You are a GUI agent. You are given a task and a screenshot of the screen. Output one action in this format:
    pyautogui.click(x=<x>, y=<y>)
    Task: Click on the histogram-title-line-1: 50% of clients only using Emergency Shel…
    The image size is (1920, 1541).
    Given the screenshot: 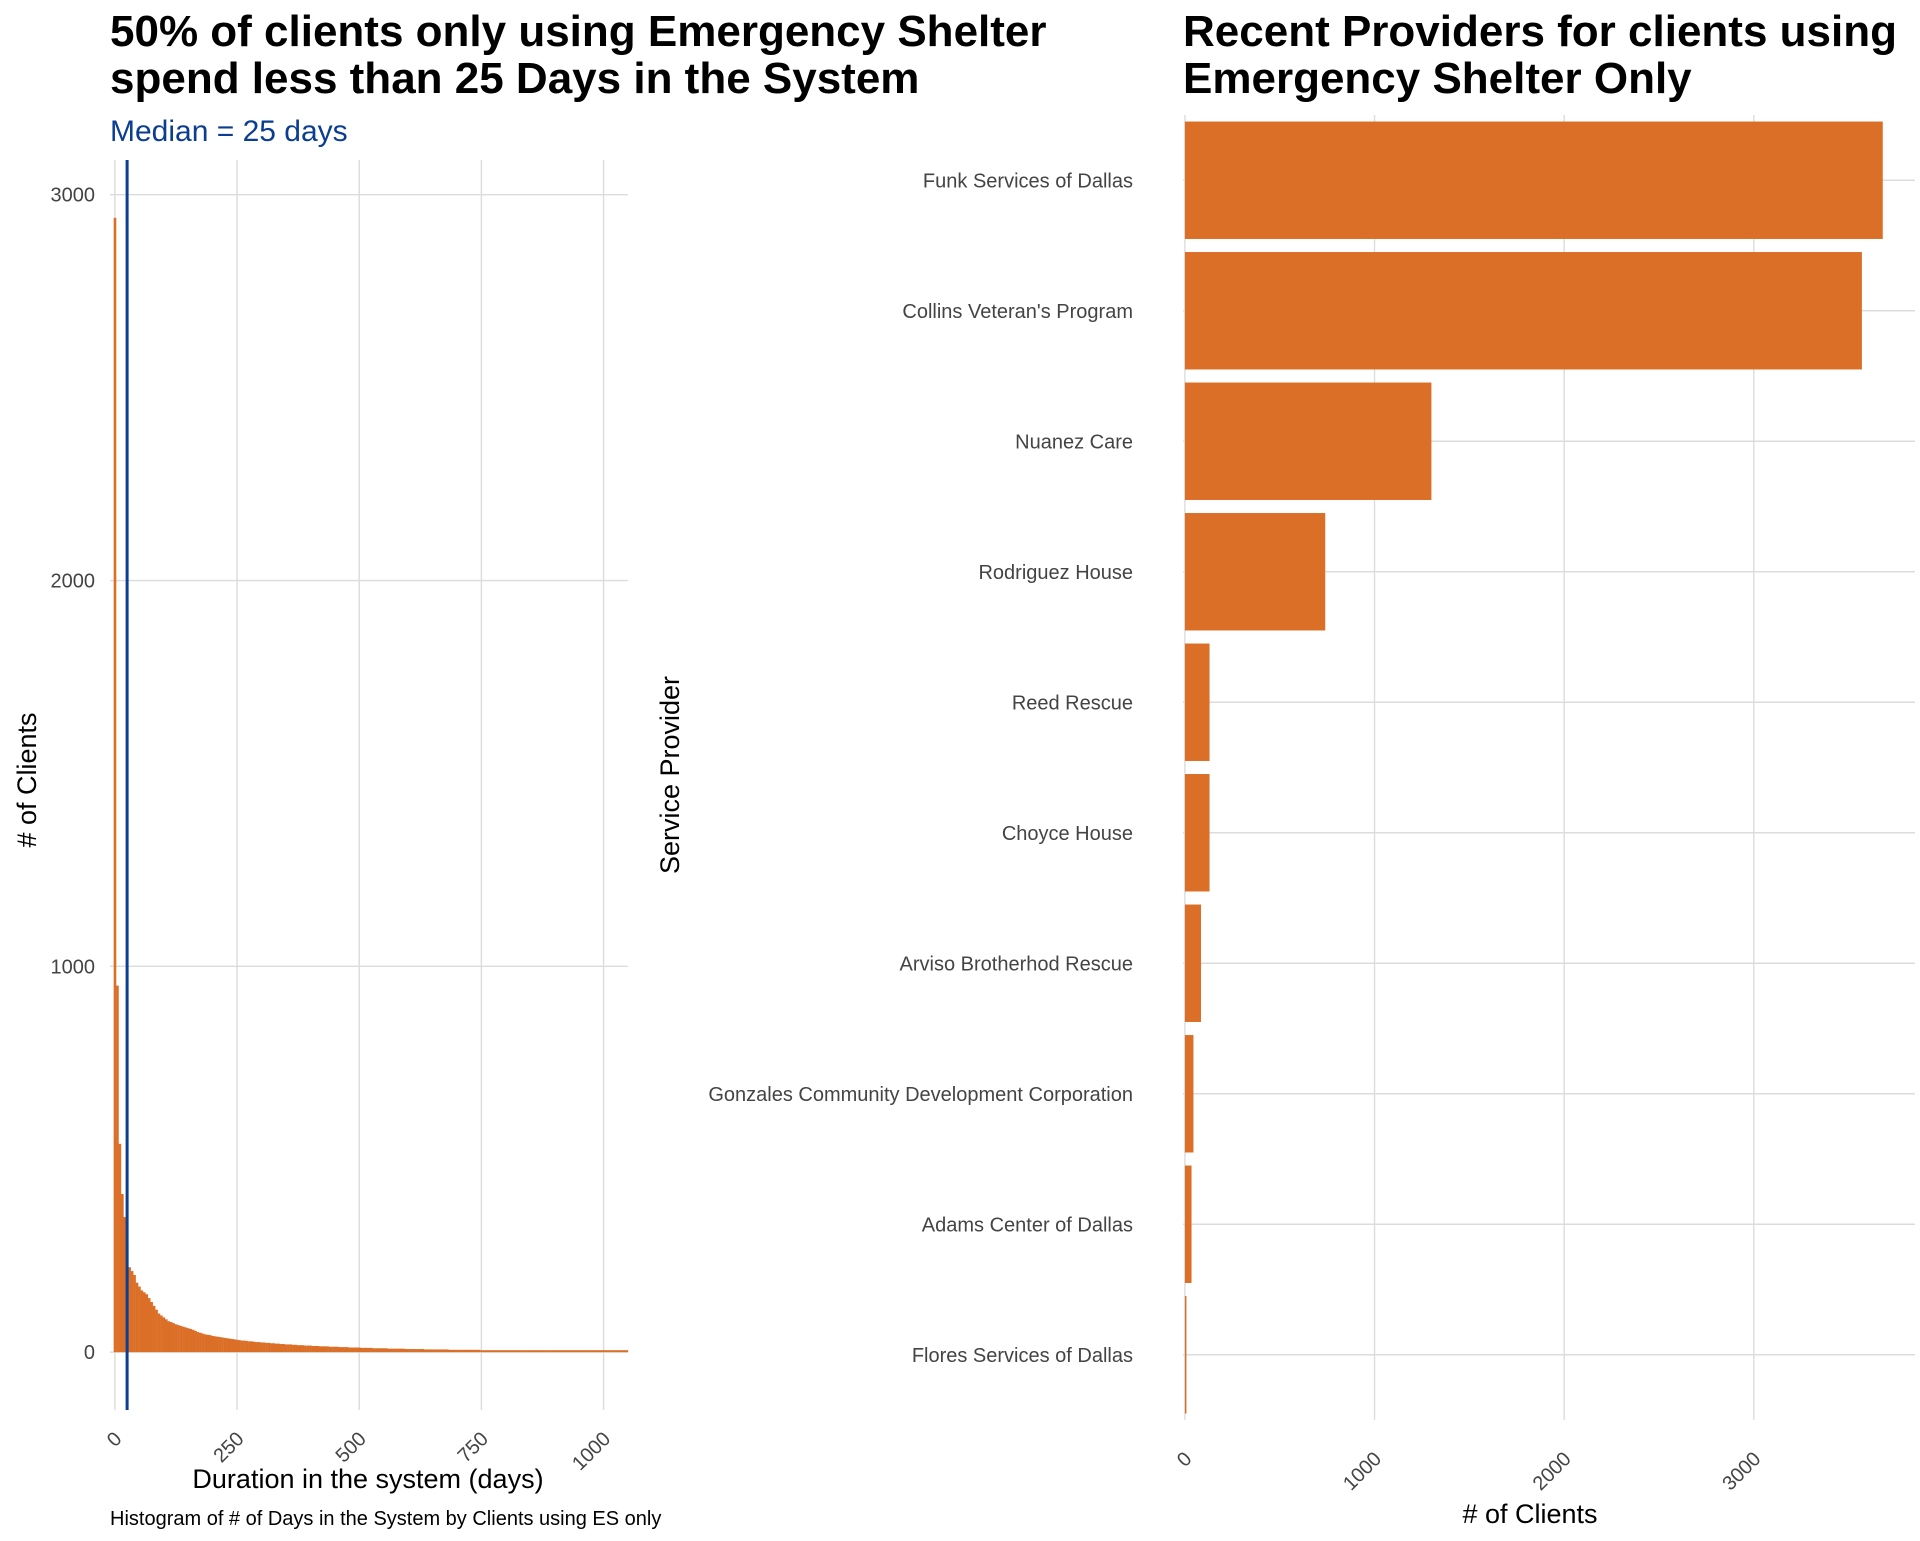 What is the action you would take?
    pyautogui.click(x=578, y=31)
    